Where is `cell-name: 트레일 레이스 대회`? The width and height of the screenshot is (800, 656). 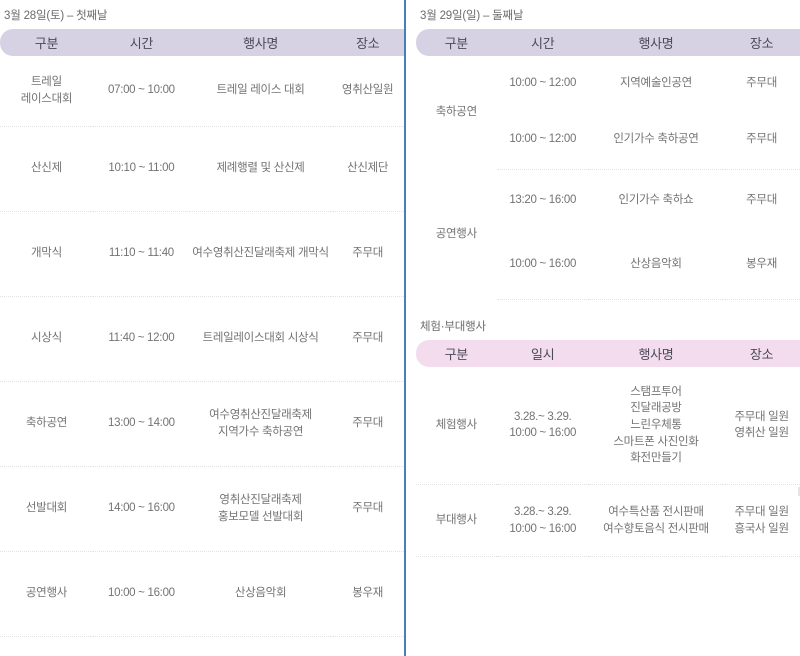
cell-name: 트레일 레이스 대회 is located at coordinates (260, 91).